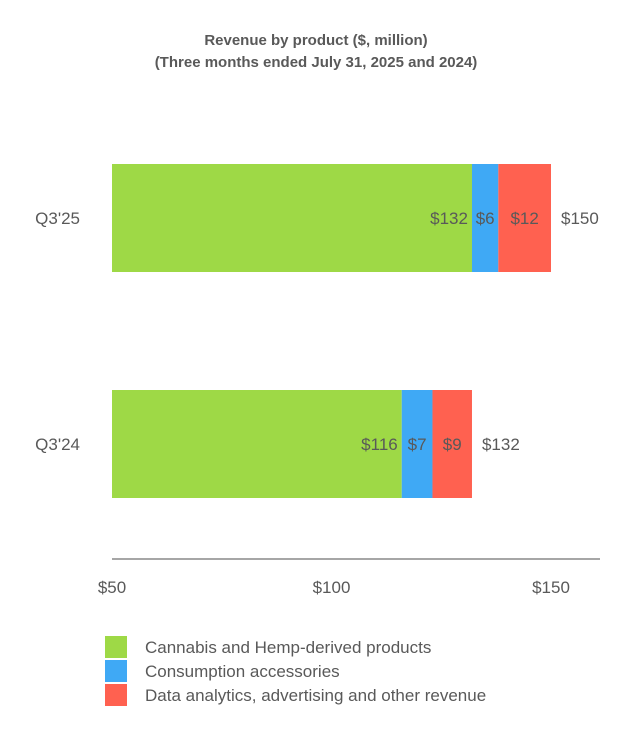  I want to click on data-label: $116, so click(379, 444).